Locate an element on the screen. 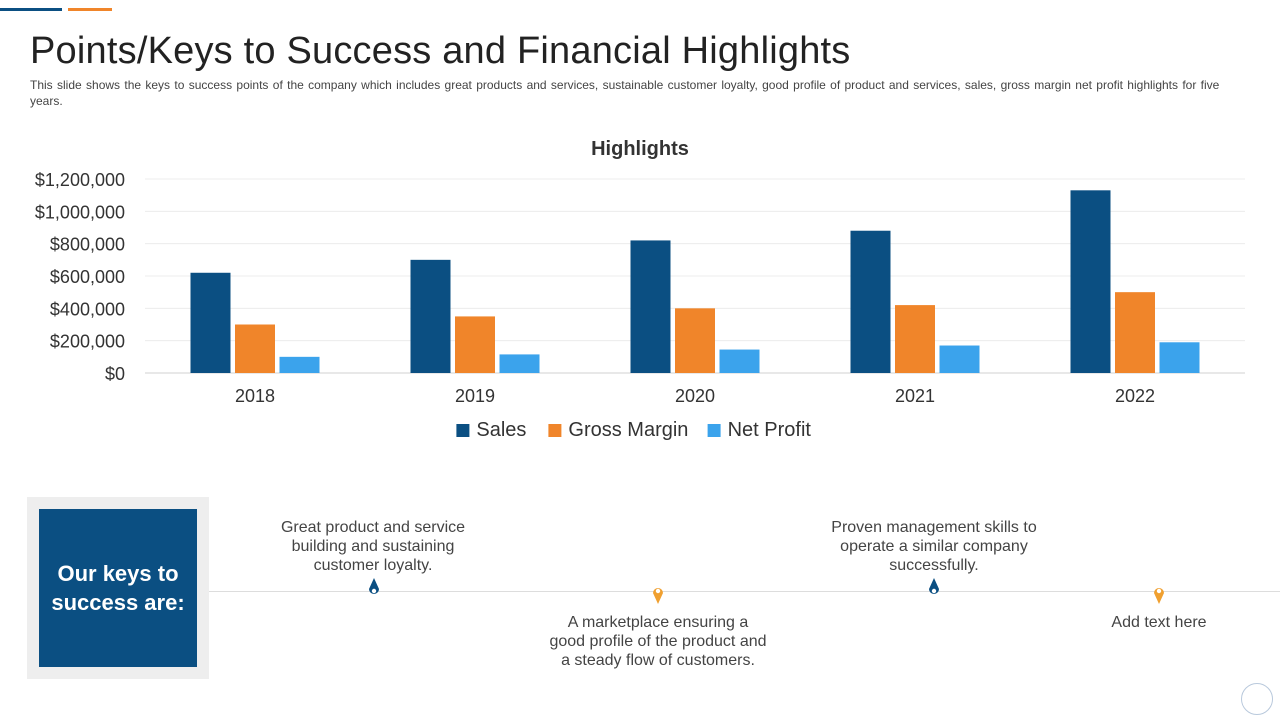 Image resolution: width=1280 pixels, height=720 pixels. keys-panel: Our keys to success are: is located at coordinates (118, 588).